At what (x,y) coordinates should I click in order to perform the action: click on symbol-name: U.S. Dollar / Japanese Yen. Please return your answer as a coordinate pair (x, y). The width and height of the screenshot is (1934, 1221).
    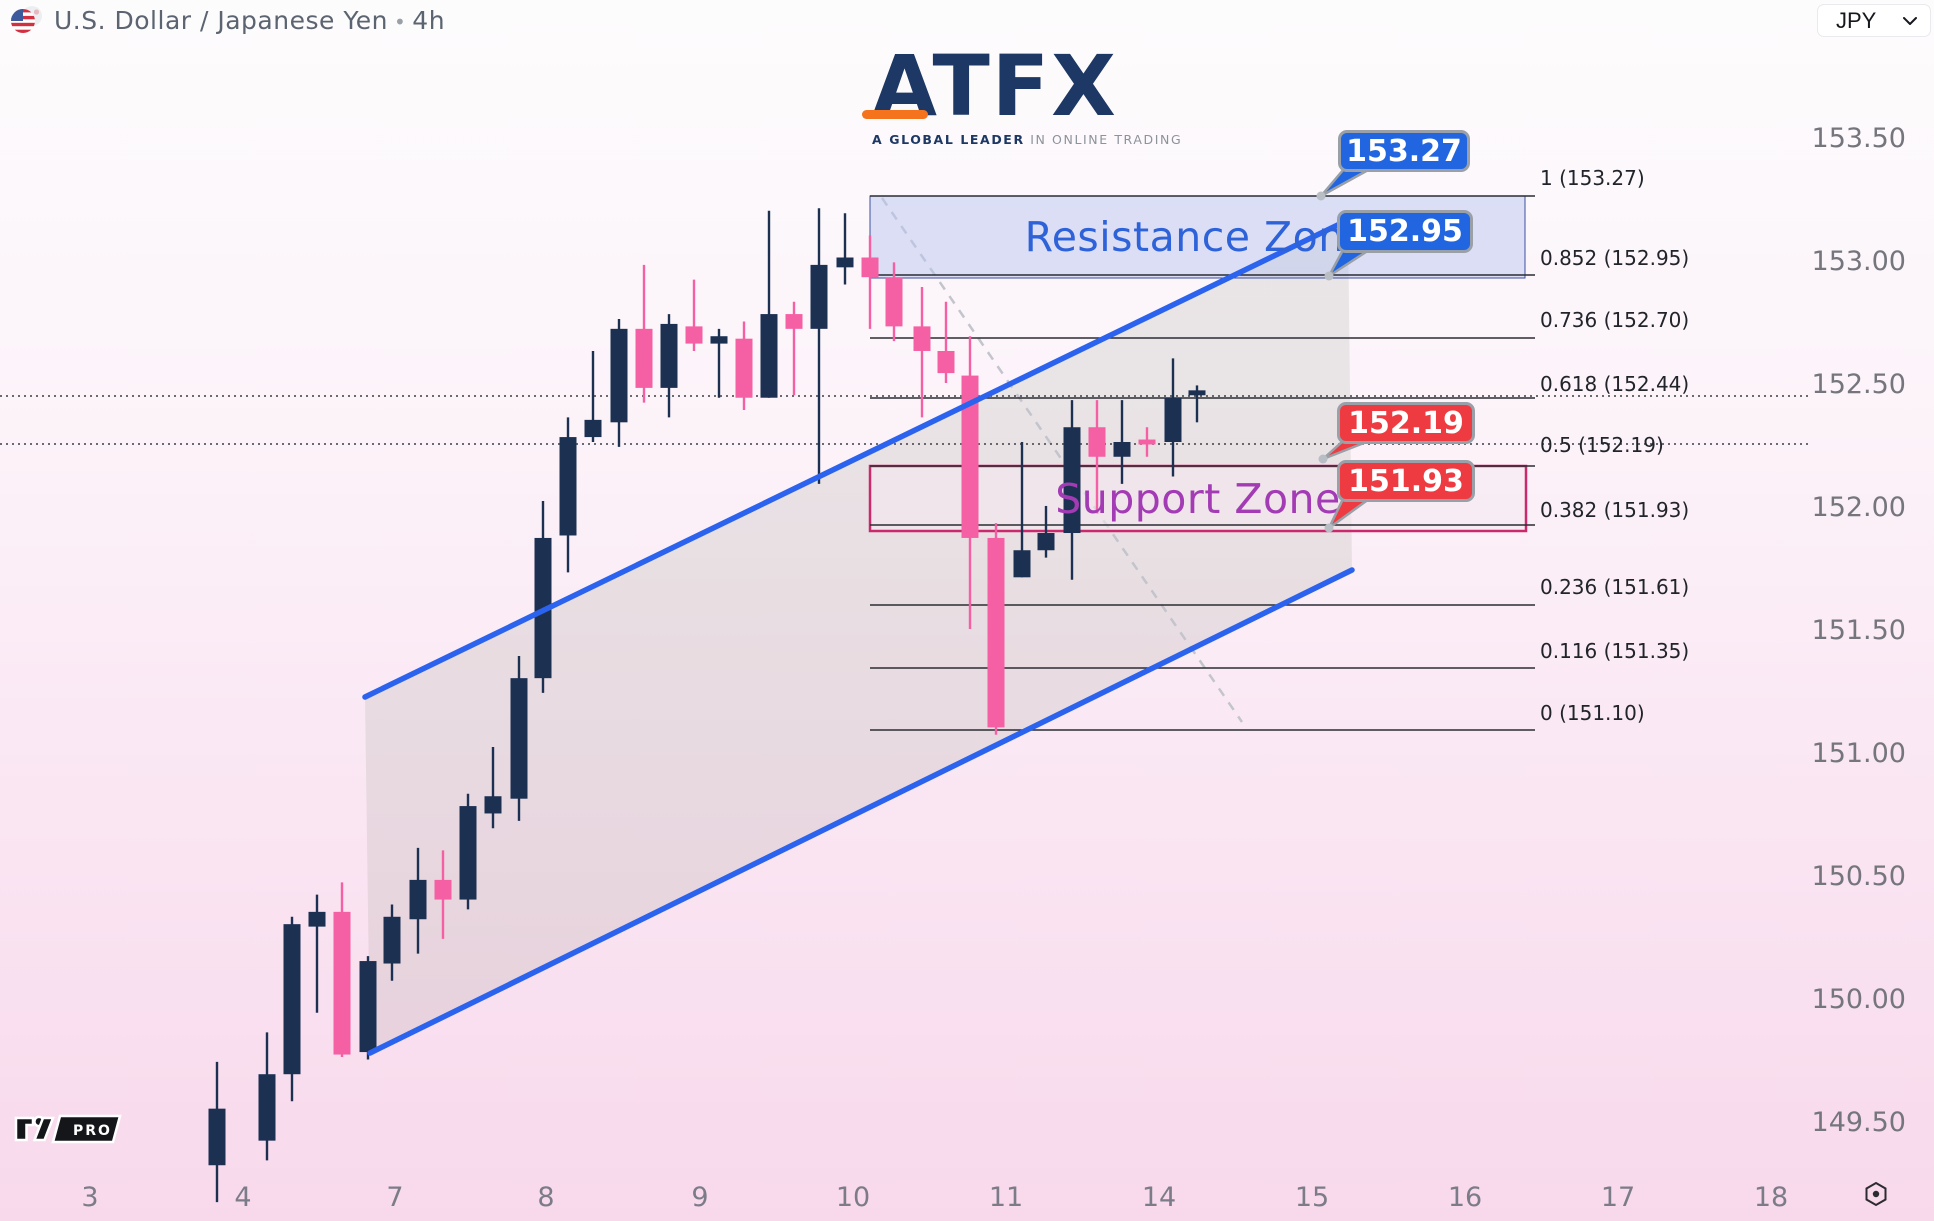
    Looking at the image, I should click on (221, 20).